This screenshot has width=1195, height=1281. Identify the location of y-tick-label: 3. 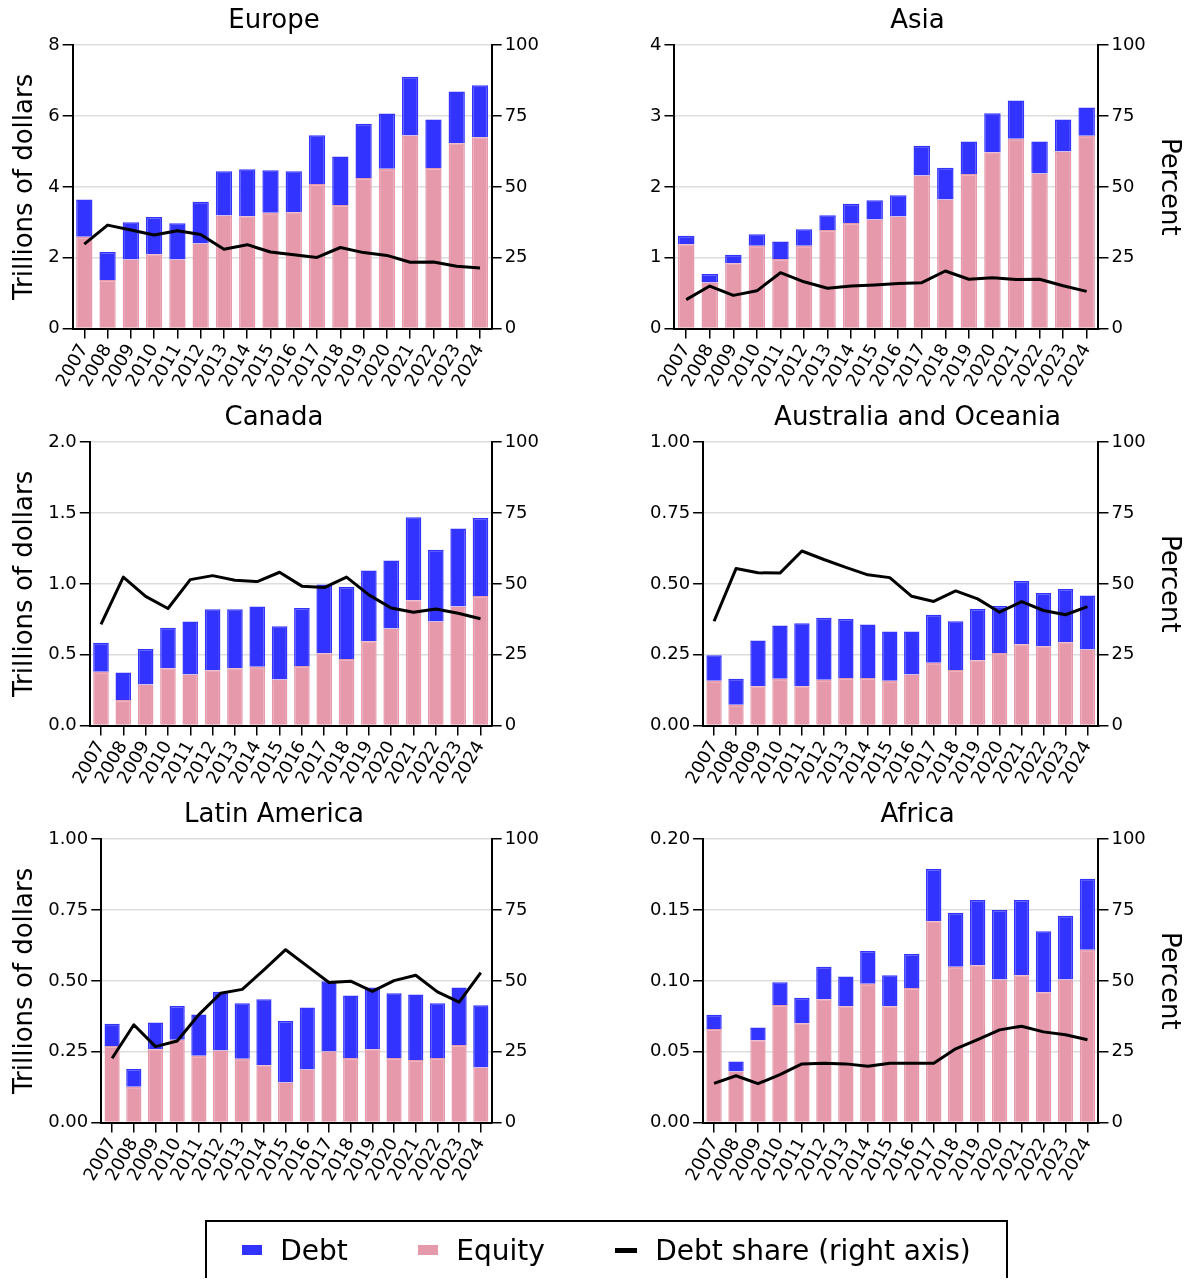
(656, 114).